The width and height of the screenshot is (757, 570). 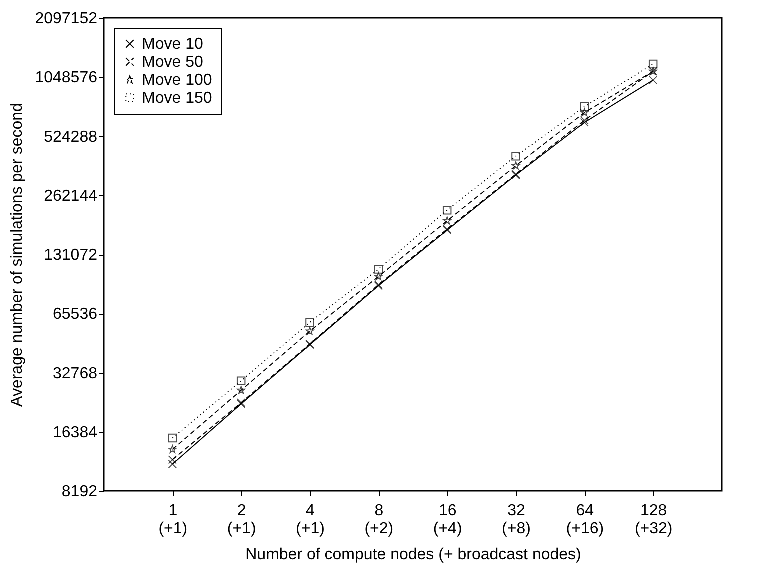 I want to click on y-tick-label: 262144, so click(x=71, y=196).